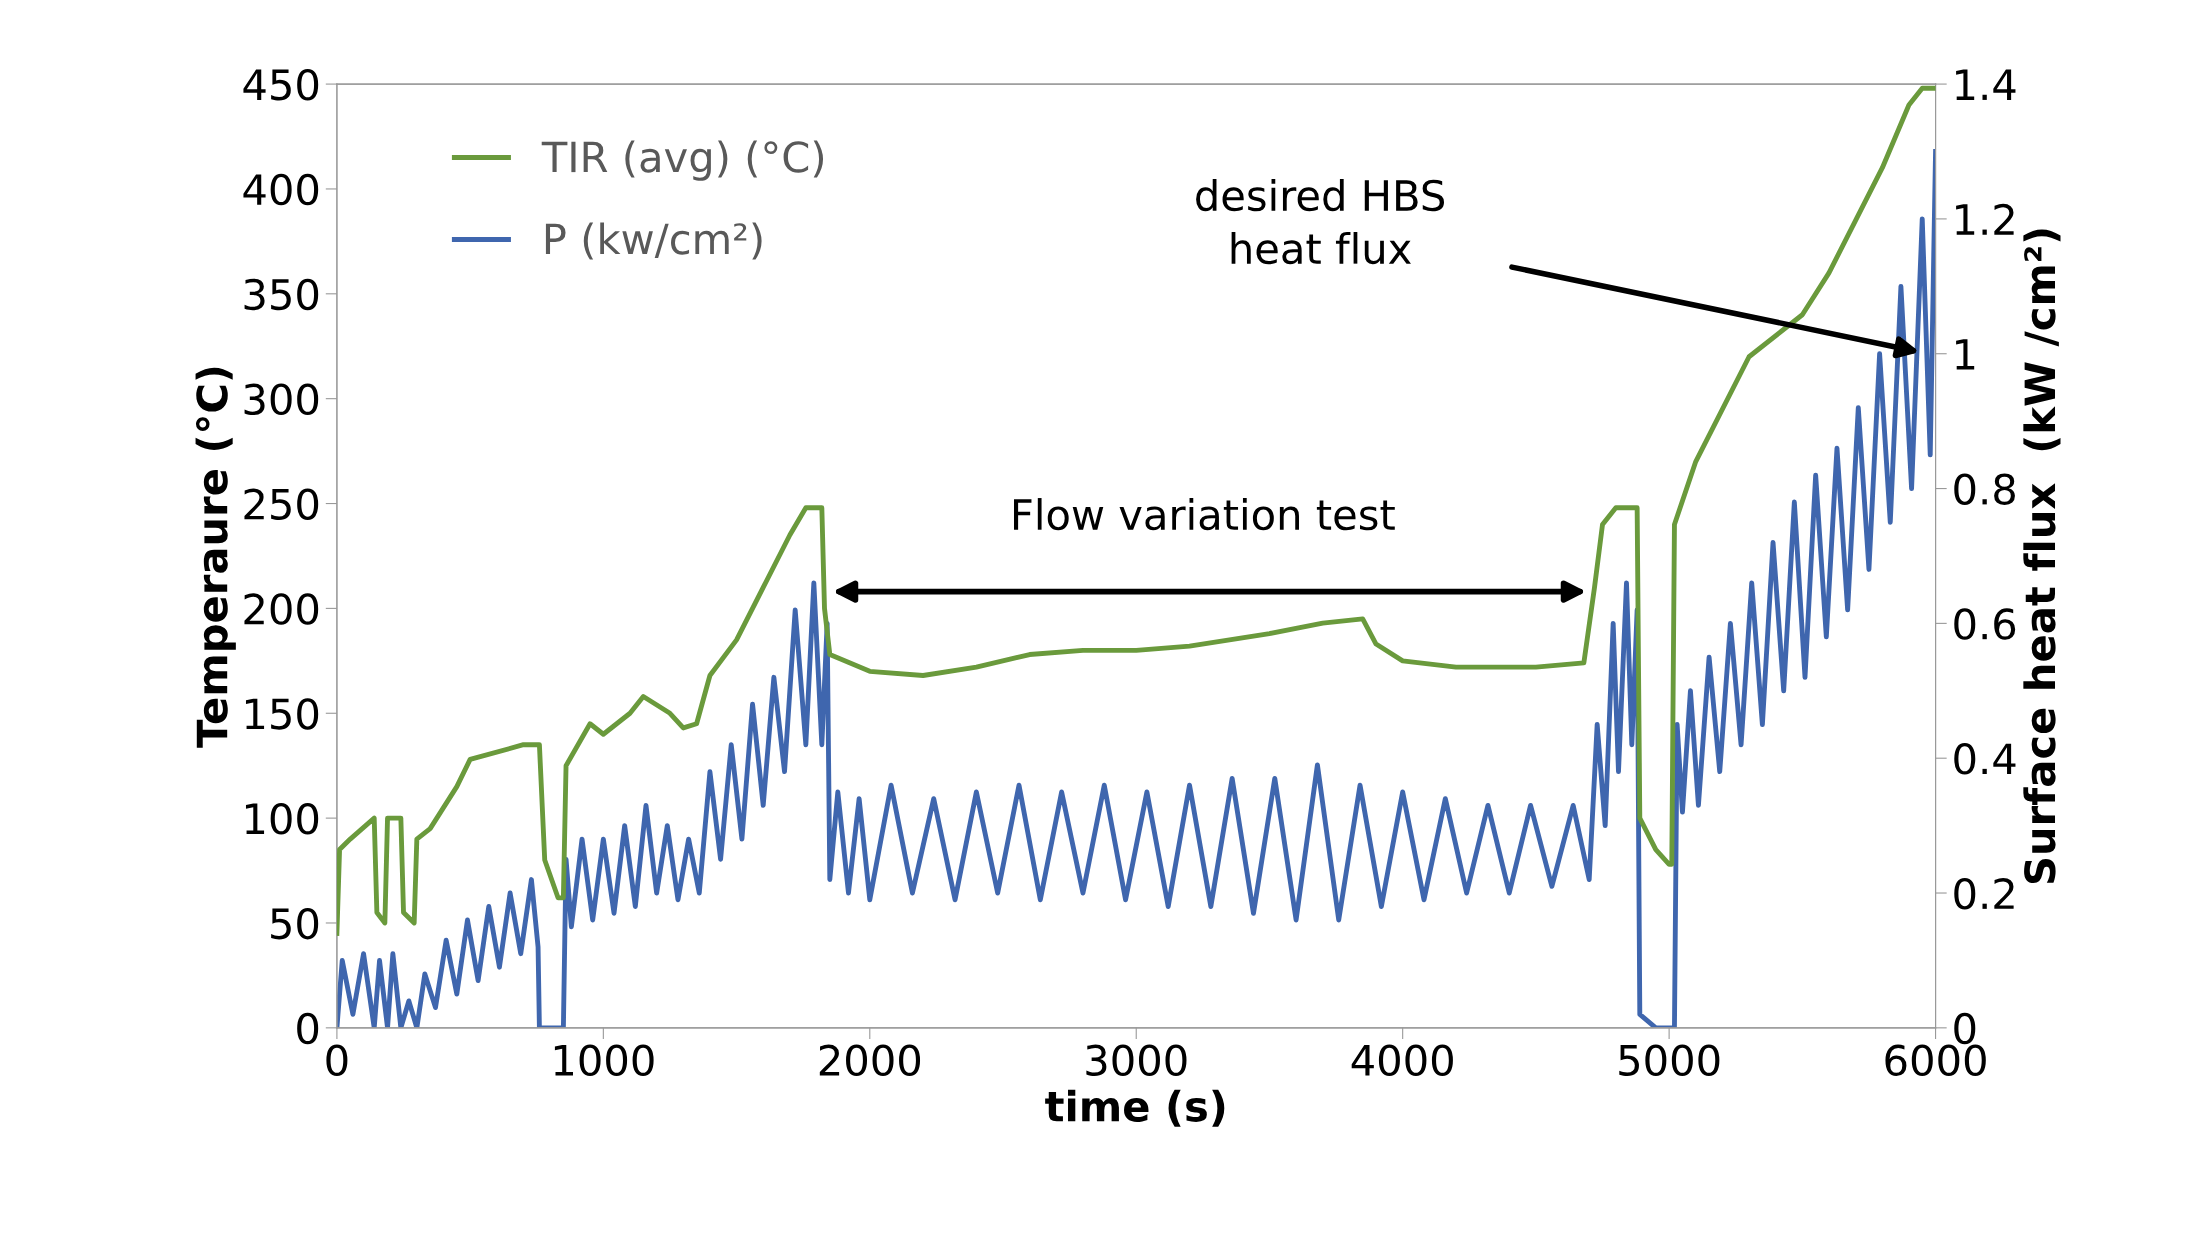 The image size is (2202, 1255). I want to click on x-tick-label: 2000, so click(870, 1060).